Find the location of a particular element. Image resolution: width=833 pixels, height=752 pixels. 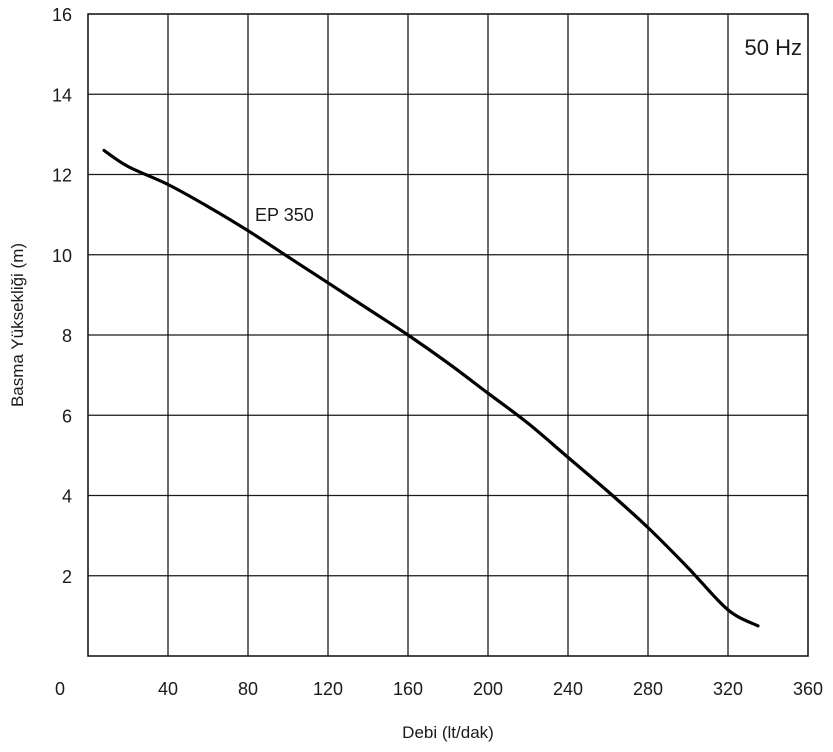

x-tick-labels: 0 40 80 120 160 200 240 280 320 360 is located at coordinates (439, 689).